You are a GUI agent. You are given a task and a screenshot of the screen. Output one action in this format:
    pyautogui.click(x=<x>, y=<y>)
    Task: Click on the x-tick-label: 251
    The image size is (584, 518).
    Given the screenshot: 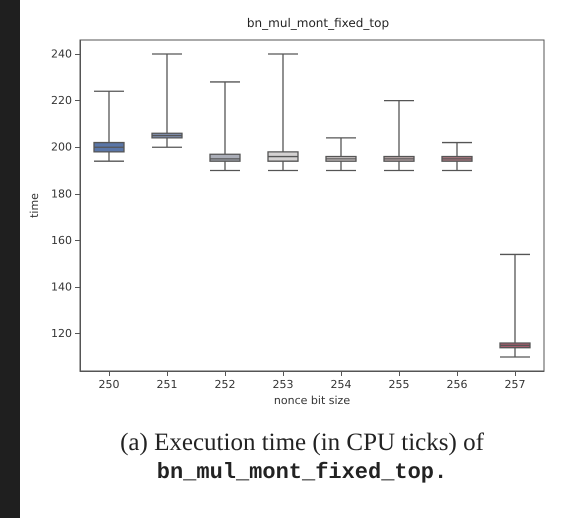 What is the action you would take?
    pyautogui.click(x=167, y=384)
    